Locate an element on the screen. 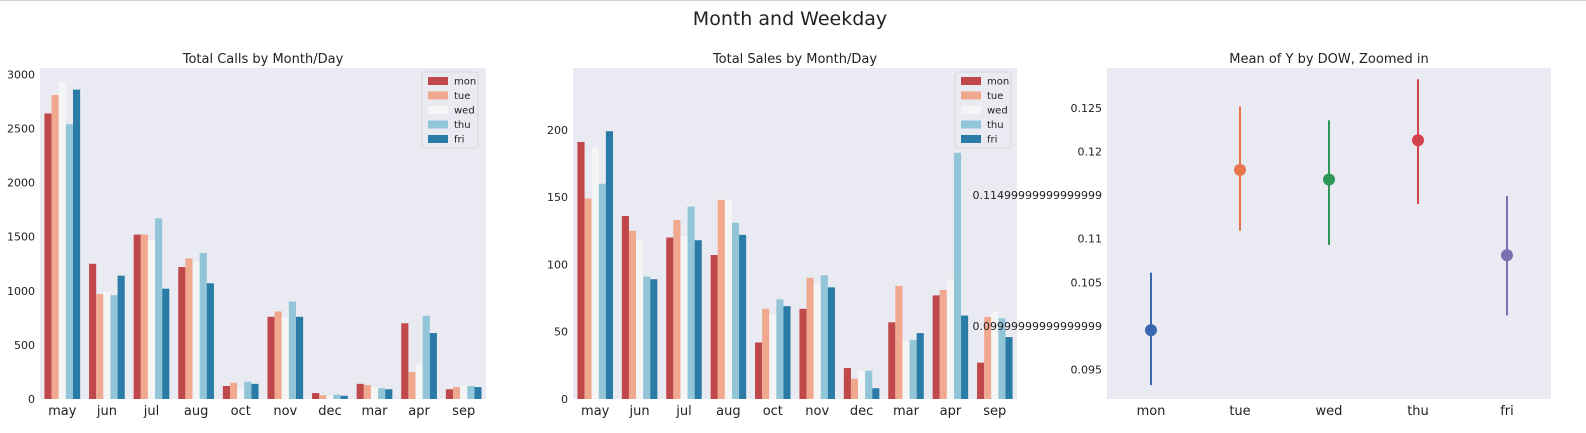  mean-point-wed is located at coordinates (1329, 179).